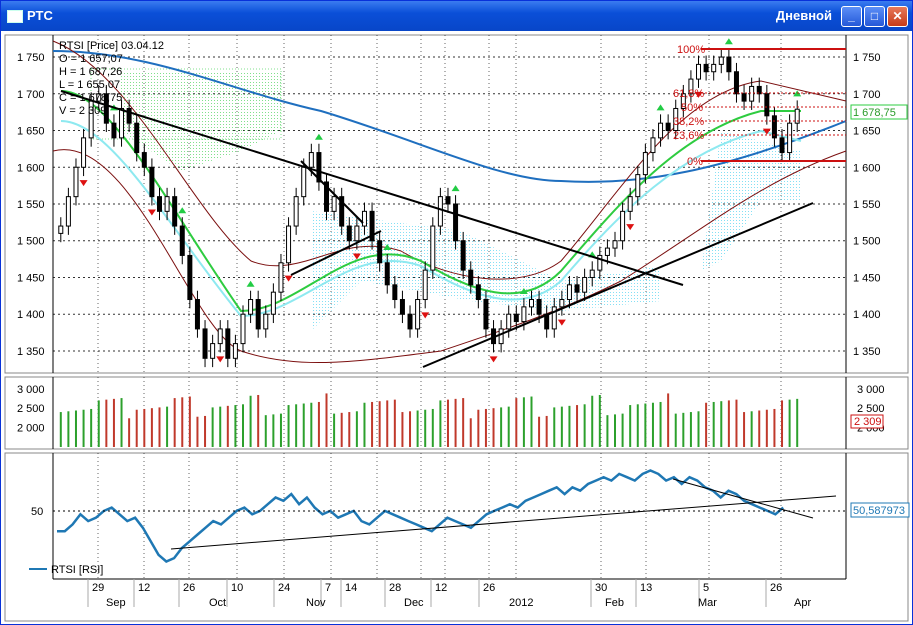 This screenshot has height=625, width=913. I want to click on x-month-label: 2012, so click(521, 603).